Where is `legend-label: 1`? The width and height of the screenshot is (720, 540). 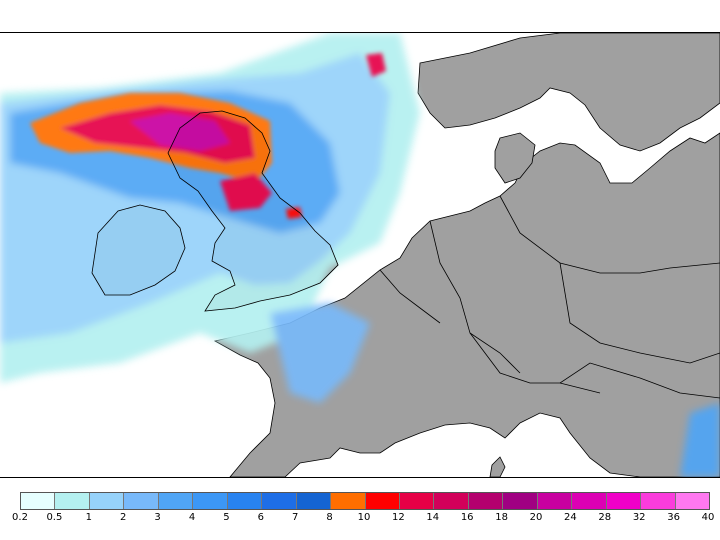
legend-label: 1 is located at coordinates (88, 517).